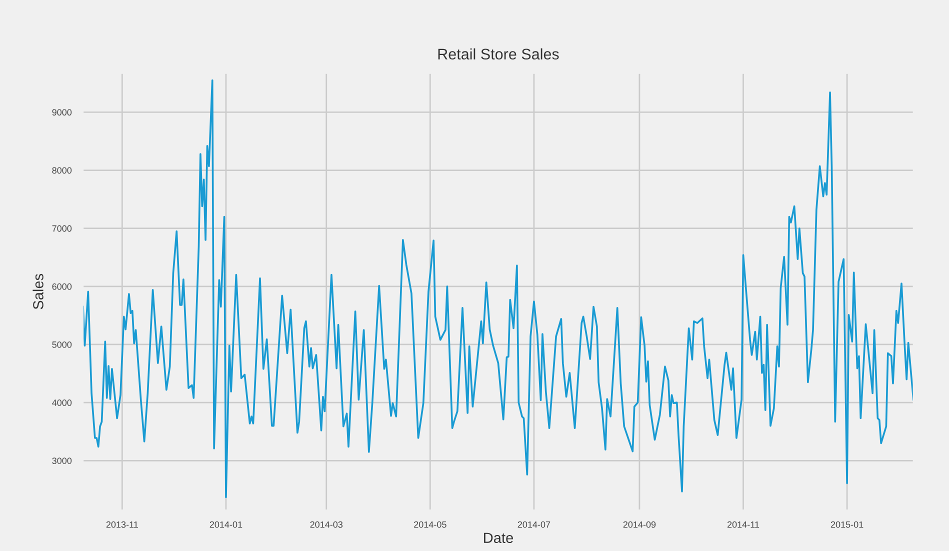 The width and height of the screenshot is (949, 551). Describe the element at coordinates (498, 54) in the screenshot. I see `chart-title: Retail Store Sales` at that location.